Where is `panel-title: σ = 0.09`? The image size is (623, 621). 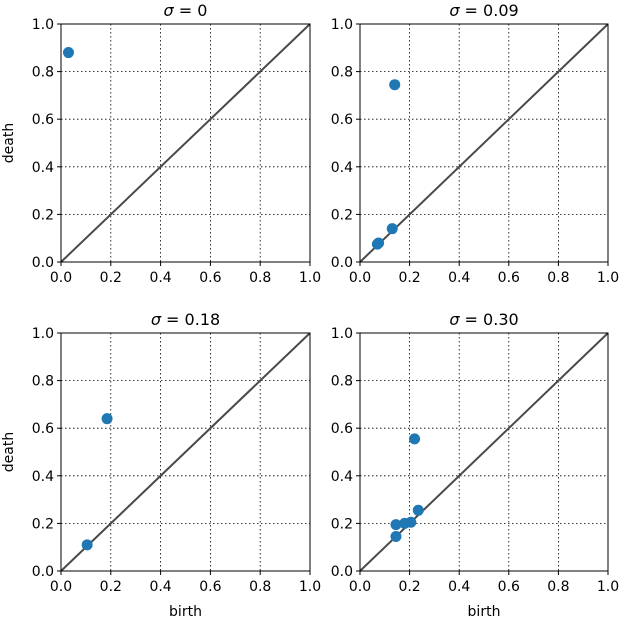 panel-title: σ = 0.09 is located at coordinates (483, 10).